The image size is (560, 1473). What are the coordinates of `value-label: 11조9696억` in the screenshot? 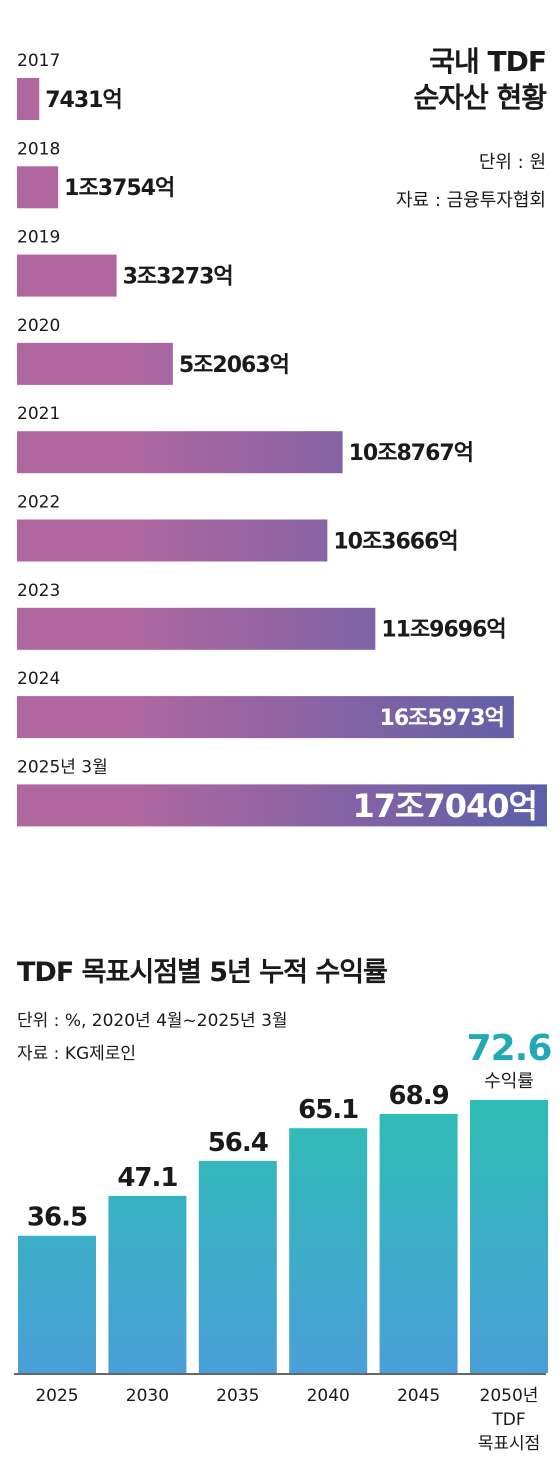 It's located at (443, 630).